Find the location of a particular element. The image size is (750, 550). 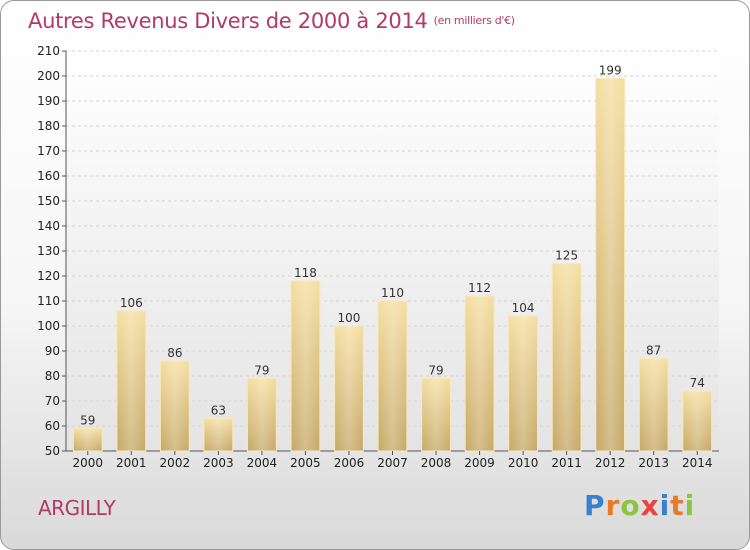

y-tick-label: 210 is located at coordinates (48, 51).